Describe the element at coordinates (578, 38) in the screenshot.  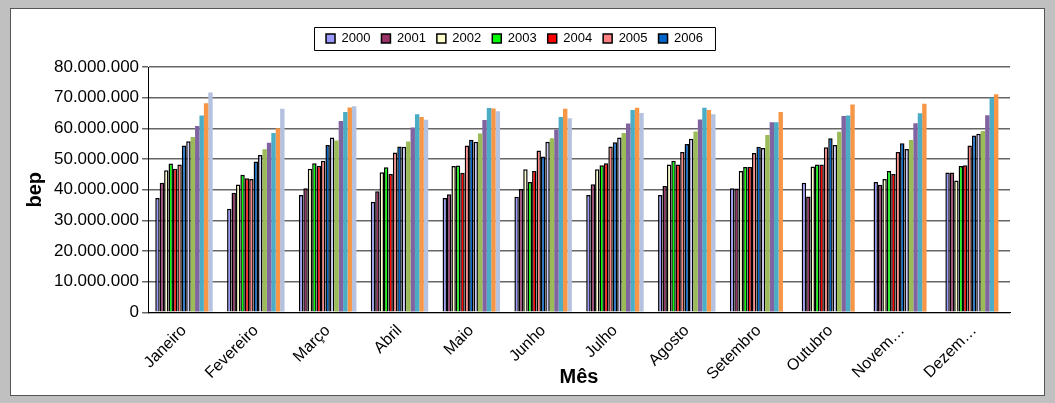
I see `legend-label: 2004` at that location.